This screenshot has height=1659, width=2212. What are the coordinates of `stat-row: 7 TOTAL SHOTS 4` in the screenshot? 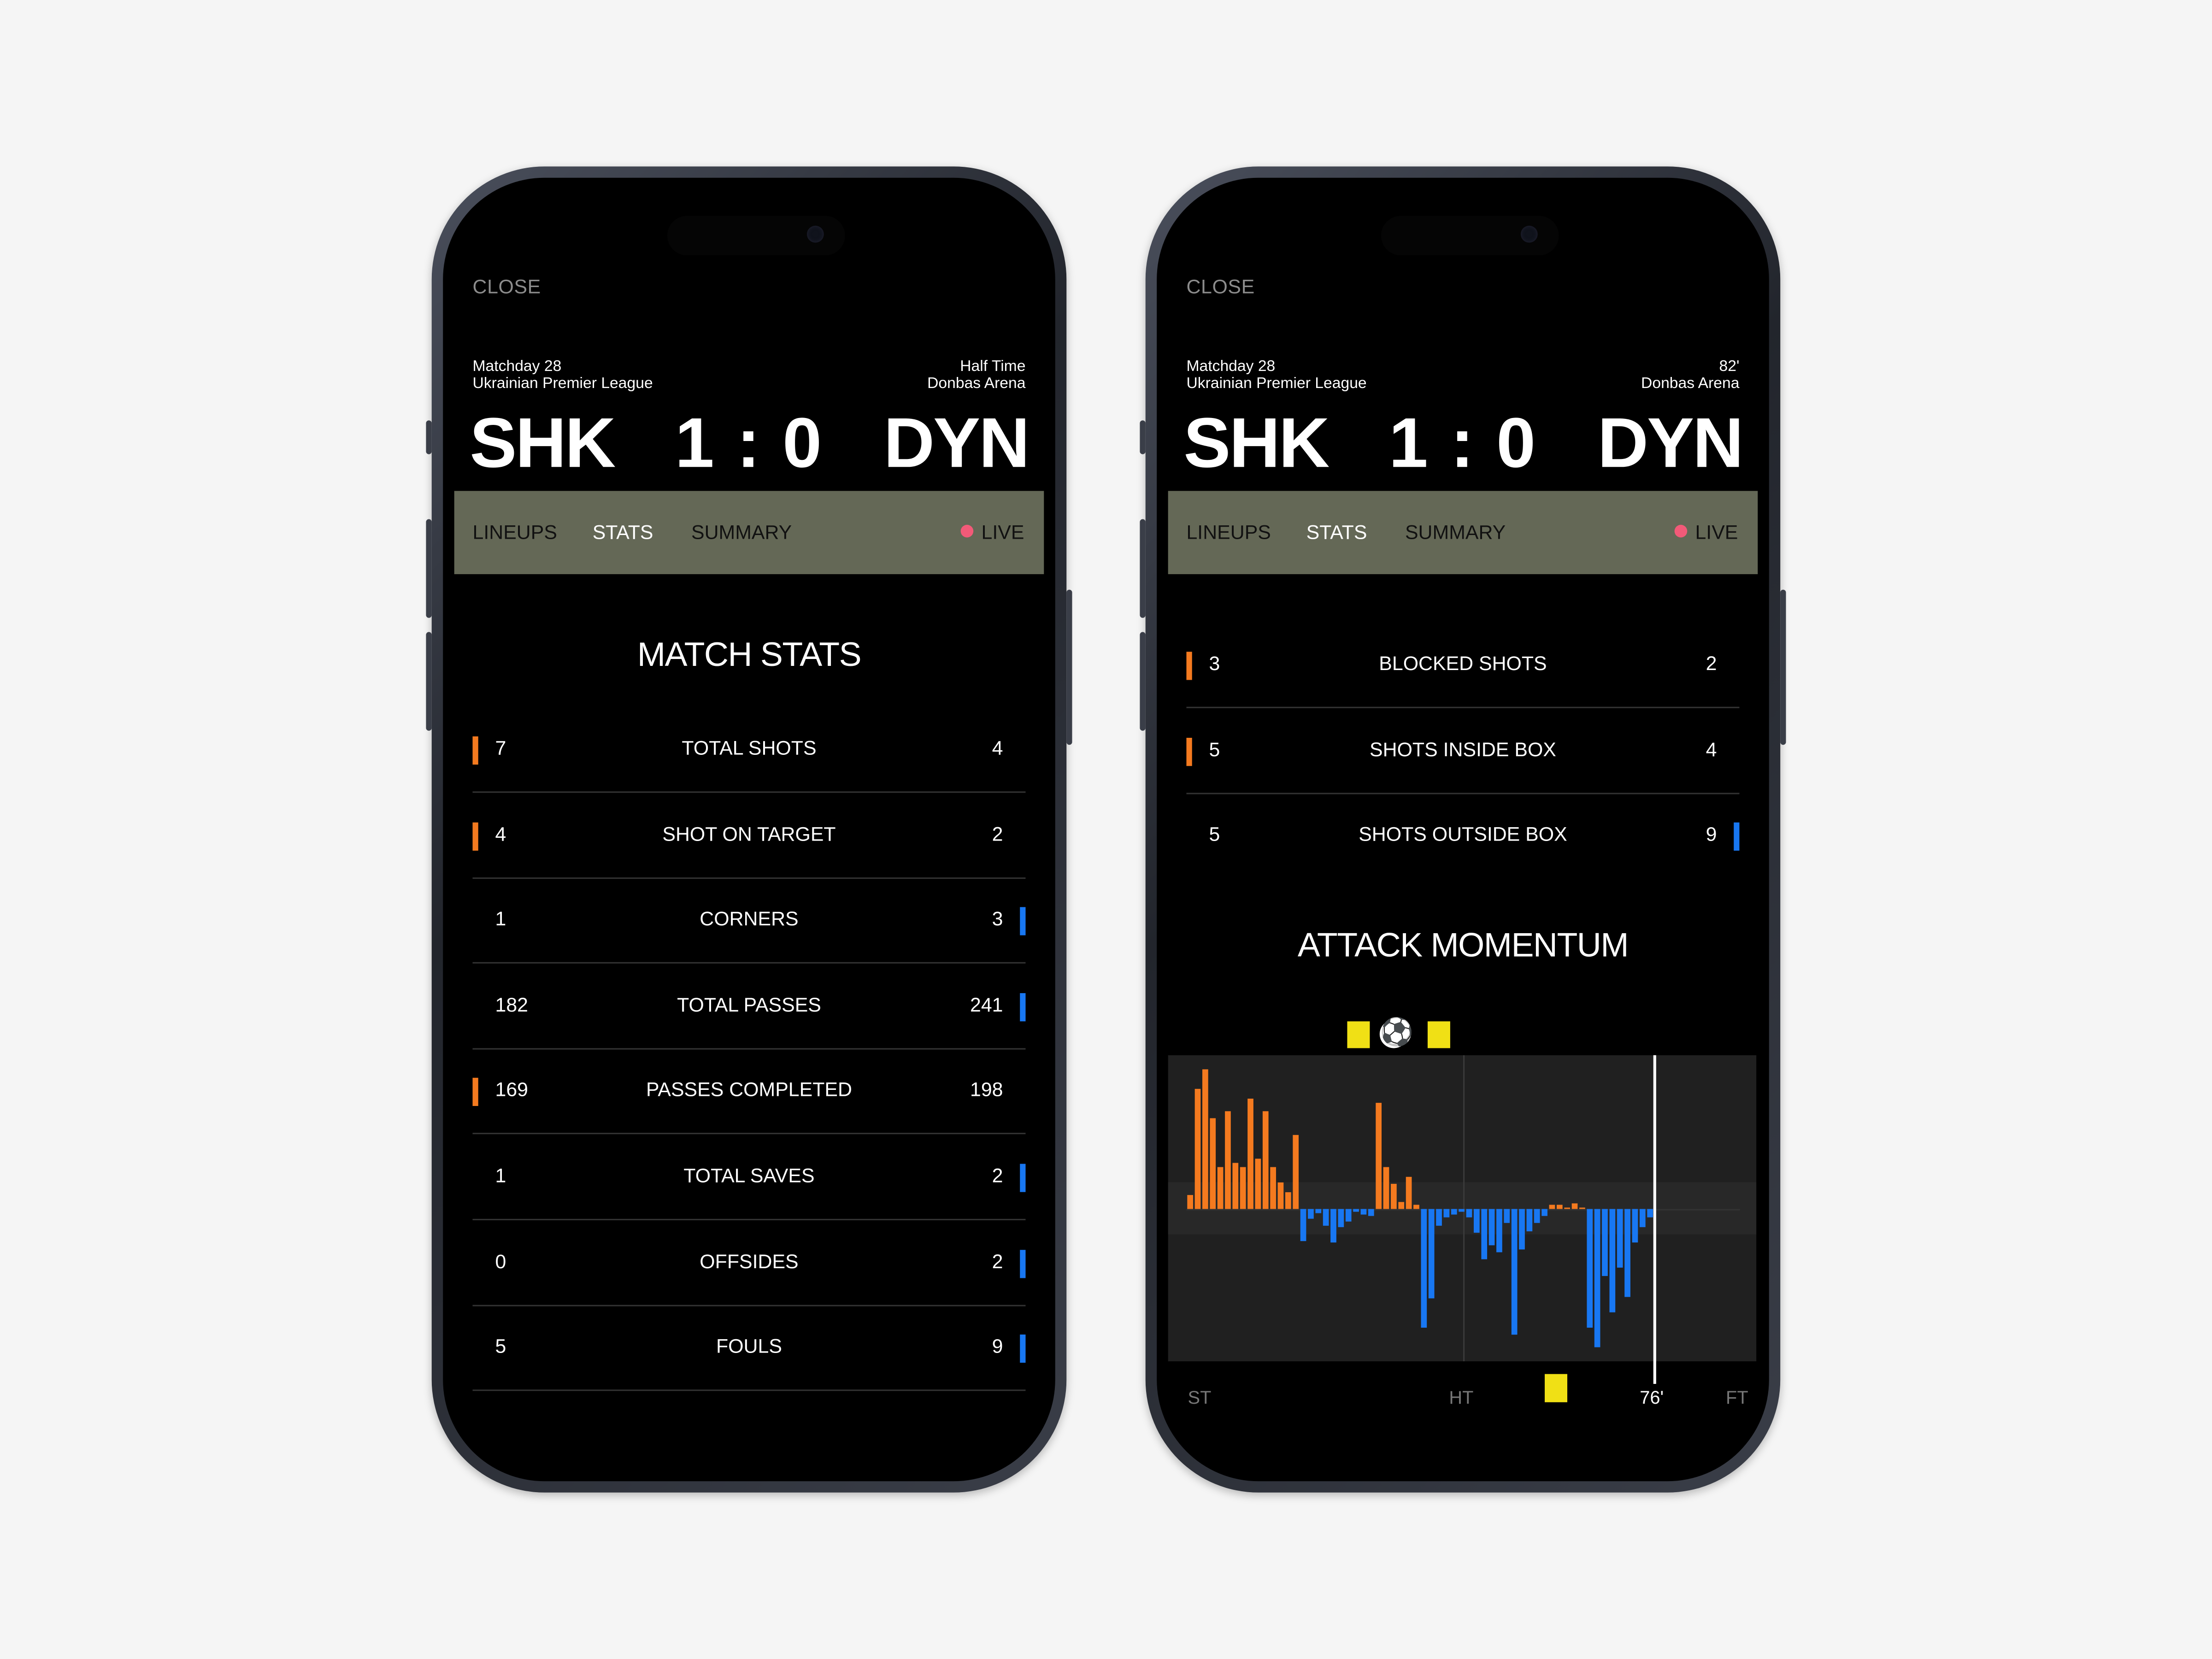 It's located at (749, 750).